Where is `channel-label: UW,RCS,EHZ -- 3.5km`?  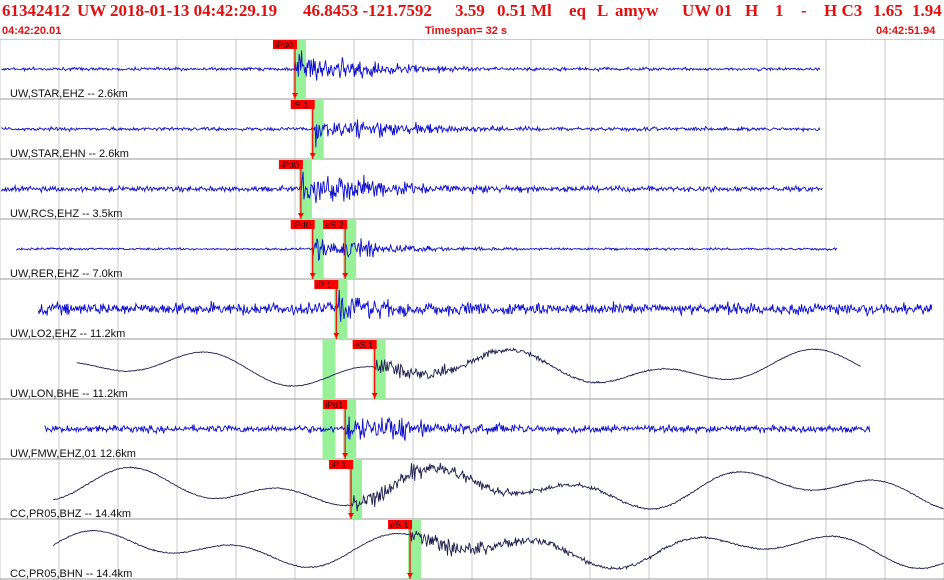 channel-label: UW,RCS,EHZ -- 3.5km is located at coordinates (66, 214).